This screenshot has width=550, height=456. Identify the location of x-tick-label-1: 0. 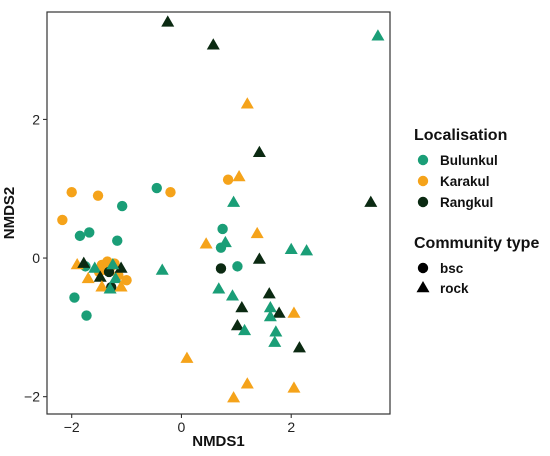
(182, 427).